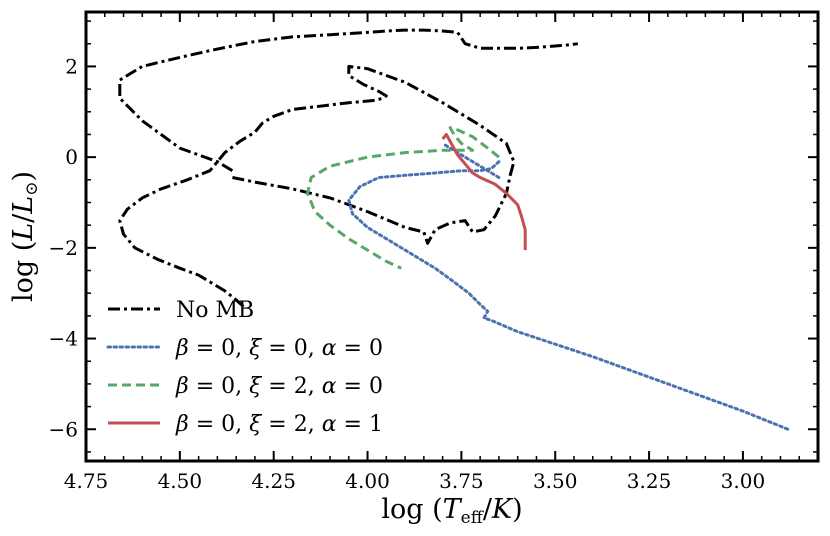 The width and height of the screenshot is (830, 536). I want to click on legend-label: β = 0, ξ = 0, α = 0, so click(279, 348).